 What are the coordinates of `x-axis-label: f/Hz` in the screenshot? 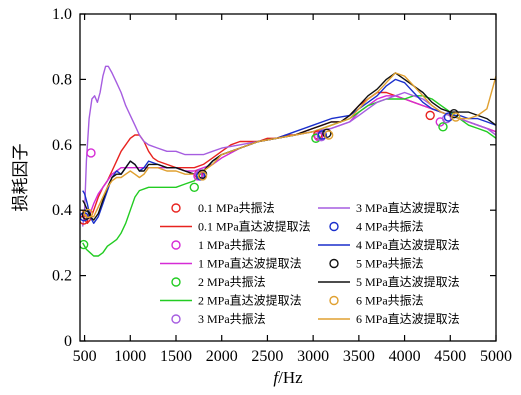 It's located at (288, 377).